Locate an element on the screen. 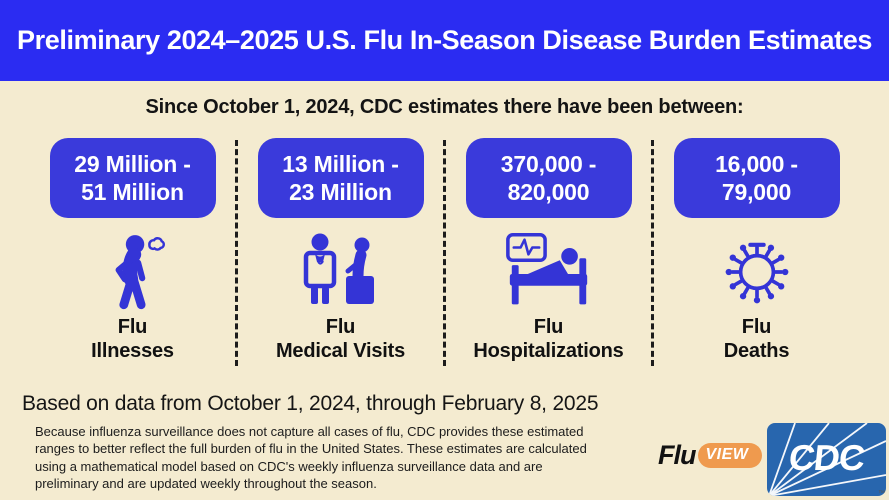 The width and height of the screenshot is (889, 500). doctor-visit-icon is located at coordinates (341, 272).